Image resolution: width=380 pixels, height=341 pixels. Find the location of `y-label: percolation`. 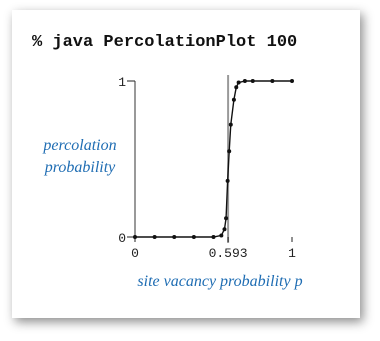

y-label: percolation is located at coordinates (79, 145).